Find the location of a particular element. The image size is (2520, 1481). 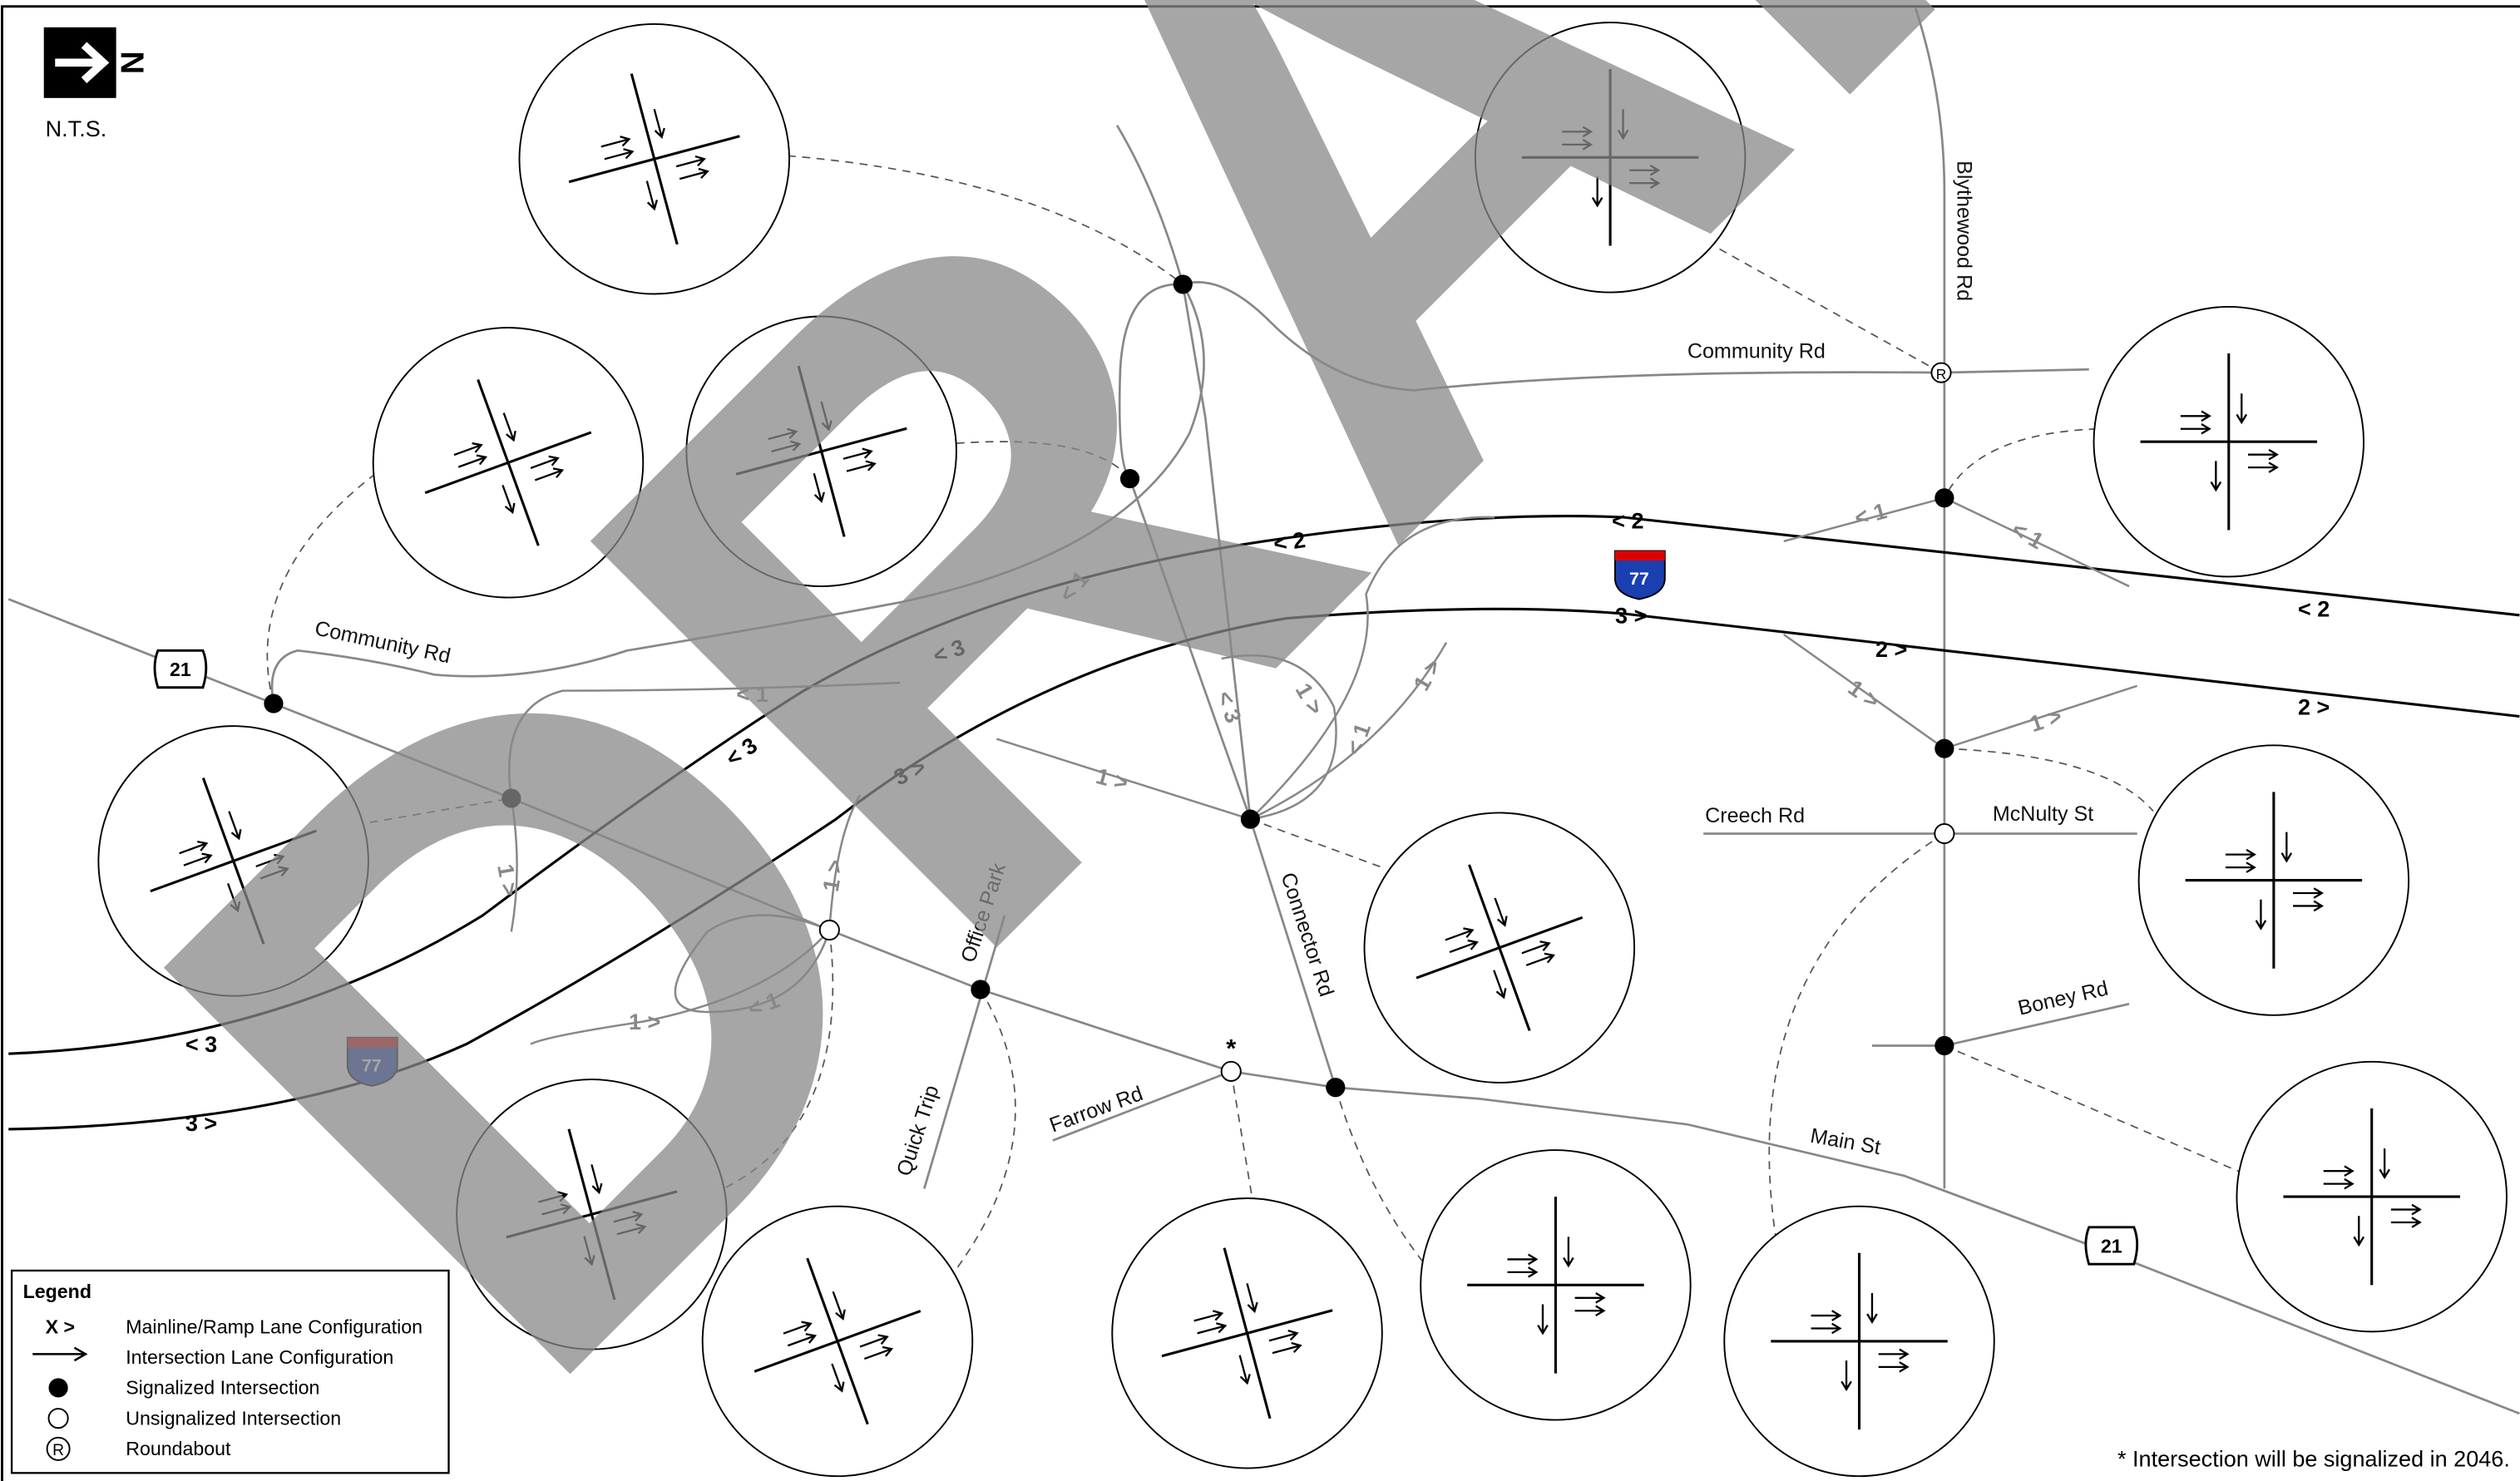

legend-label: Roundabout is located at coordinates (178, 1448).